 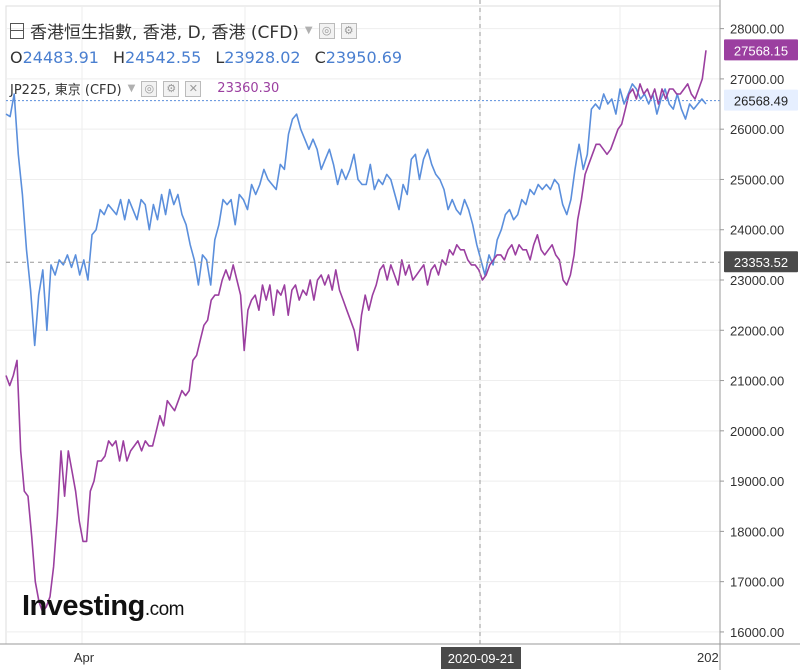 What do you see at coordinates (757, 129) in the screenshot?
I see `y-tick-label: 26000.00` at bounding box center [757, 129].